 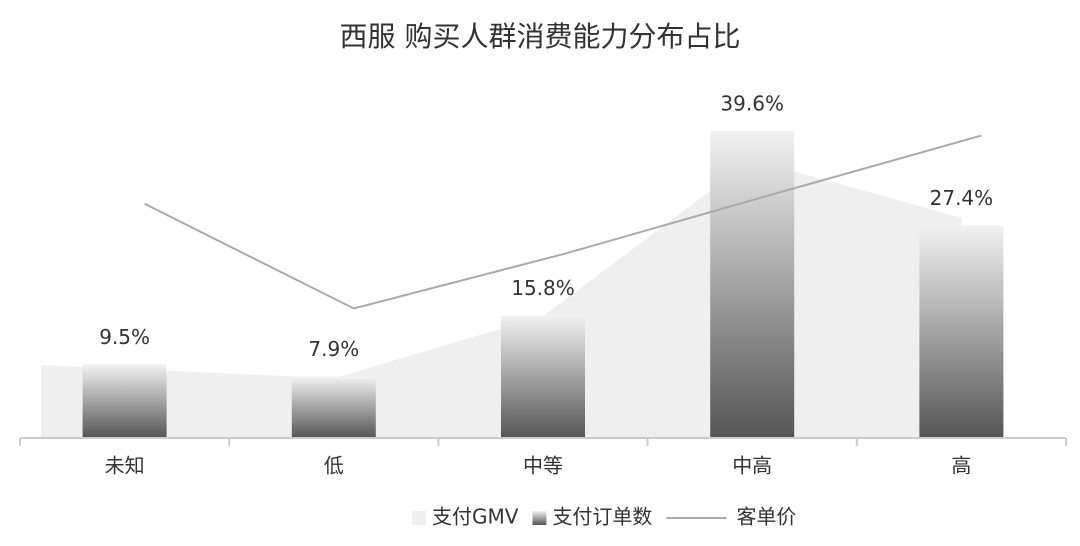 I want to click on value-label: 7.9%, so click(x=333, y=349).